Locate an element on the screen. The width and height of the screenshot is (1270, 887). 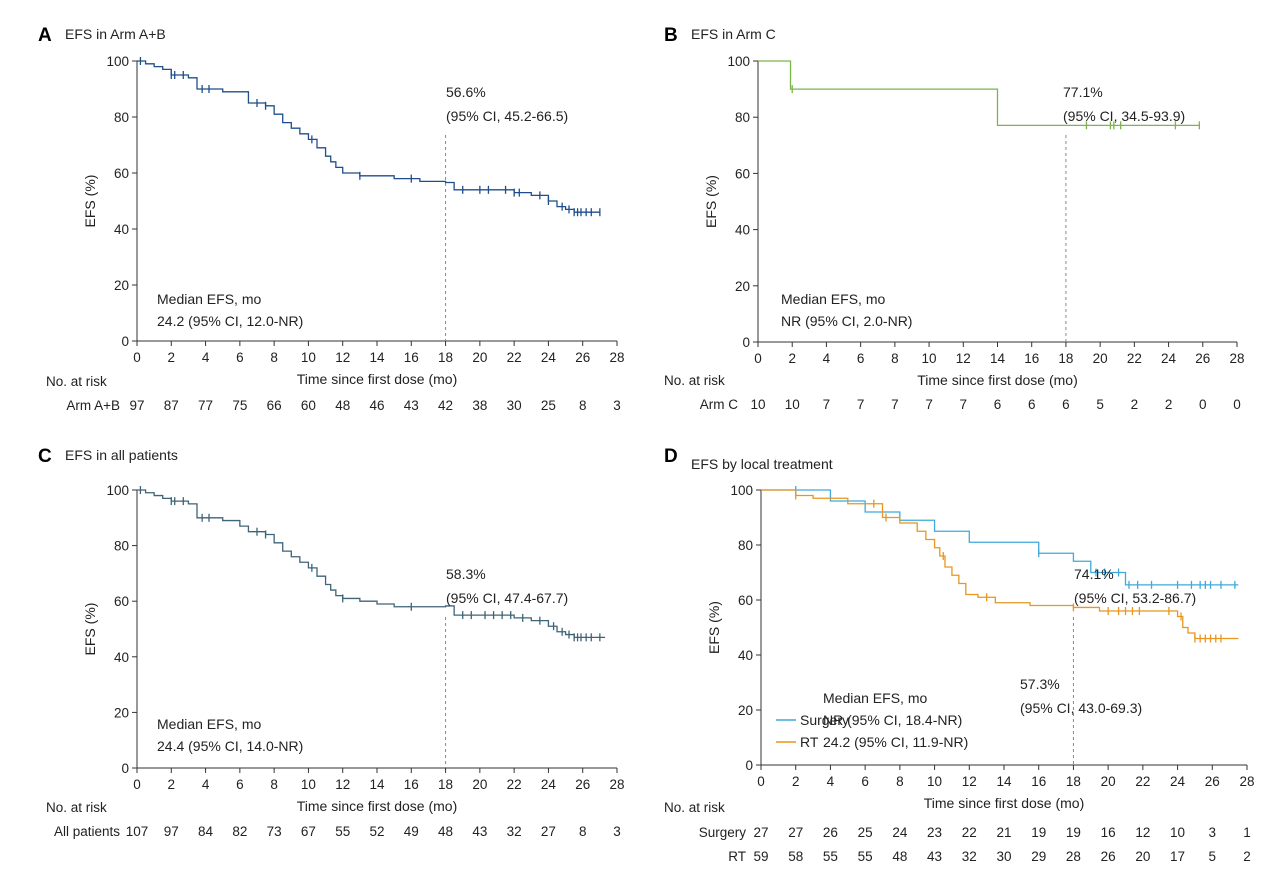
panel-letter-a: A is located at coordinates (45, 35).